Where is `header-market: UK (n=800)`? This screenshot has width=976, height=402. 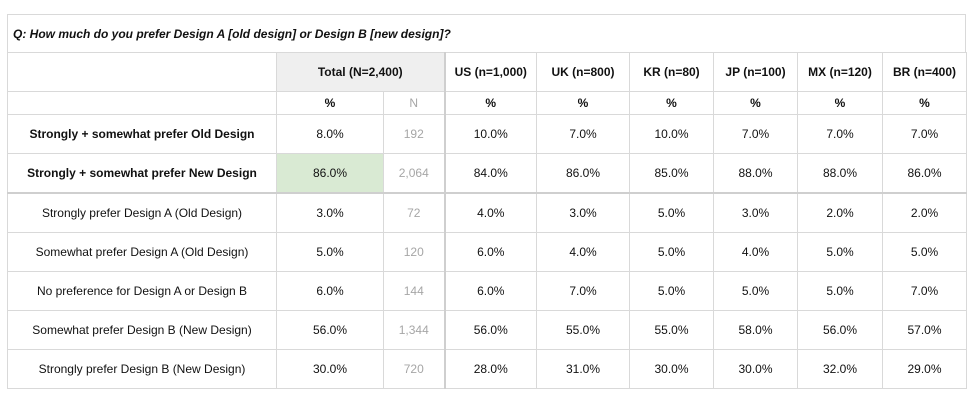 header-market: UK (n=800) is located at coordinates (583, 72).